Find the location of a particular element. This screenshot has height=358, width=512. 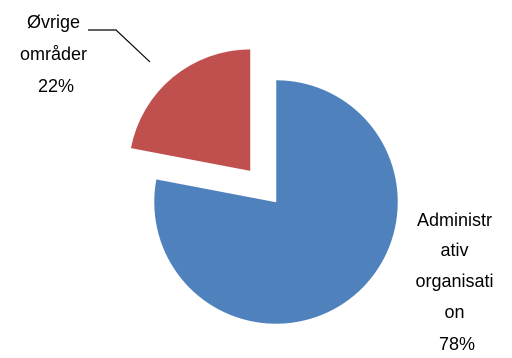

slice-label-line: Øvrige is located at coordinates (53, 22).